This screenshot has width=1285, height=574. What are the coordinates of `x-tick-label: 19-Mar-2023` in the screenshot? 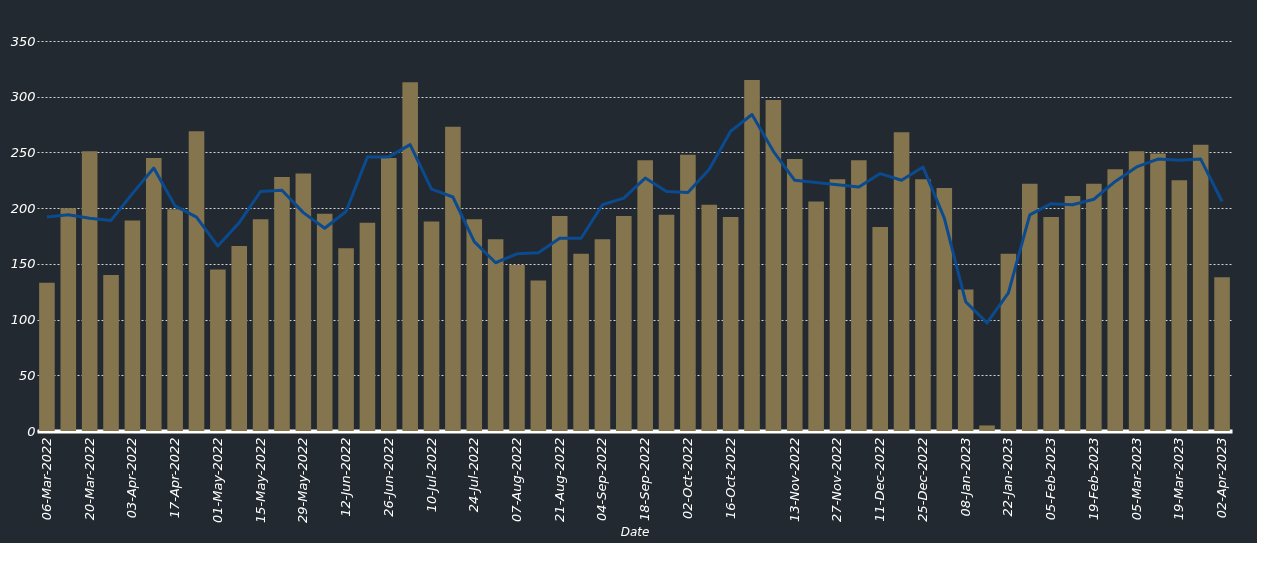 It's located at (1179, 479).